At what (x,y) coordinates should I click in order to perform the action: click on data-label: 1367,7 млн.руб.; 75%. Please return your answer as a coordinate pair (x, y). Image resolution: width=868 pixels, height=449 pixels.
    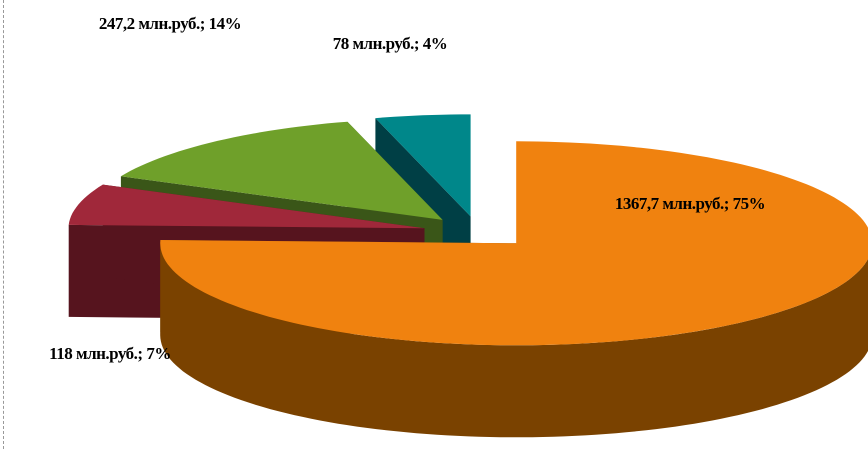
    Looking at the image, I should click on (690, 203).